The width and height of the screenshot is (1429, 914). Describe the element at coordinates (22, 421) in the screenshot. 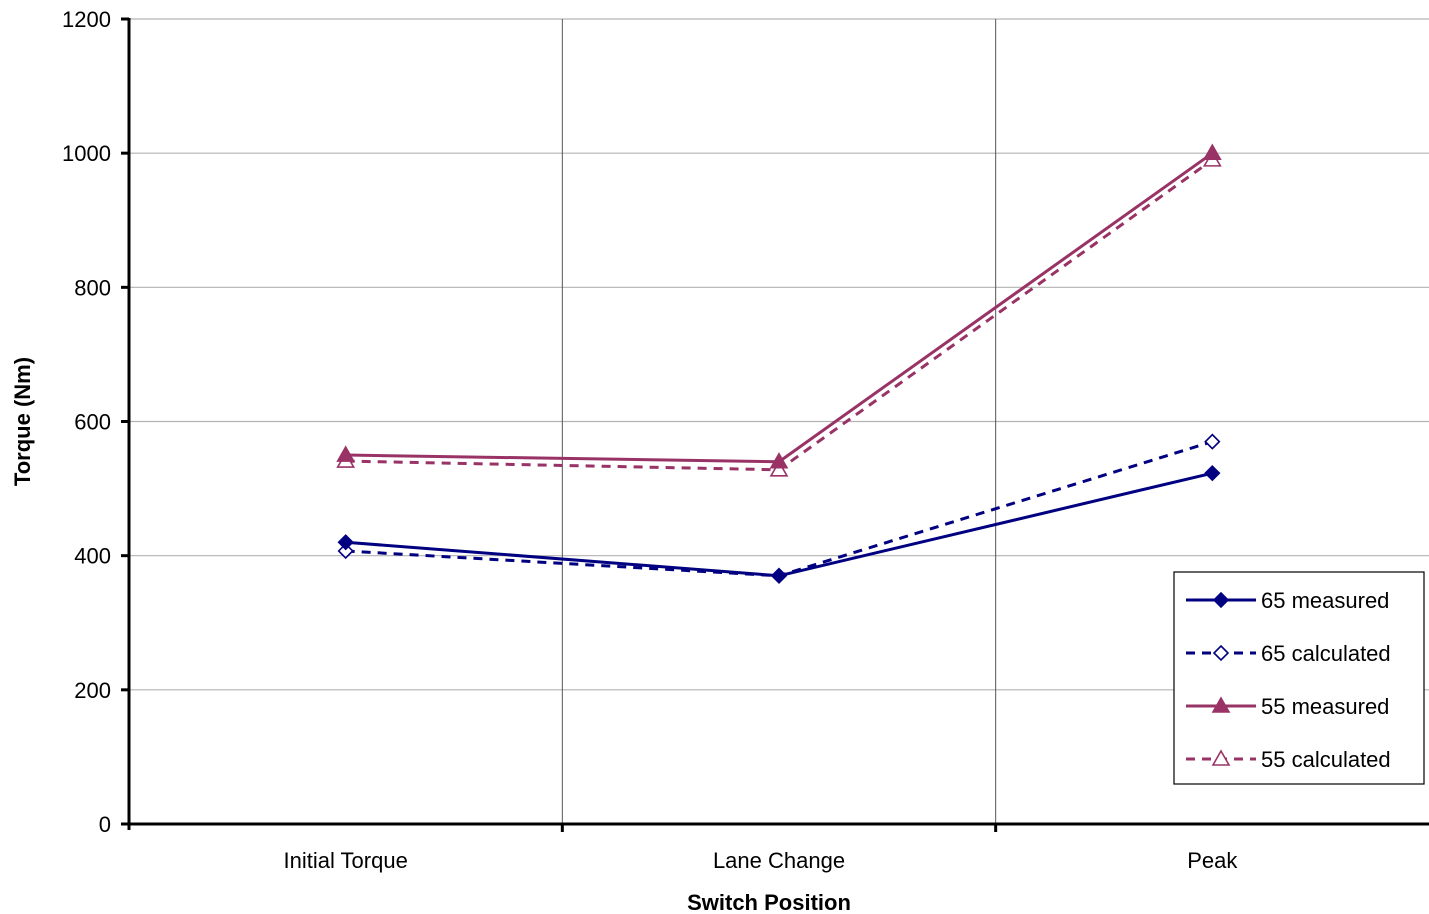

I see `y-axis-title: Torque (Nm)` at that location.